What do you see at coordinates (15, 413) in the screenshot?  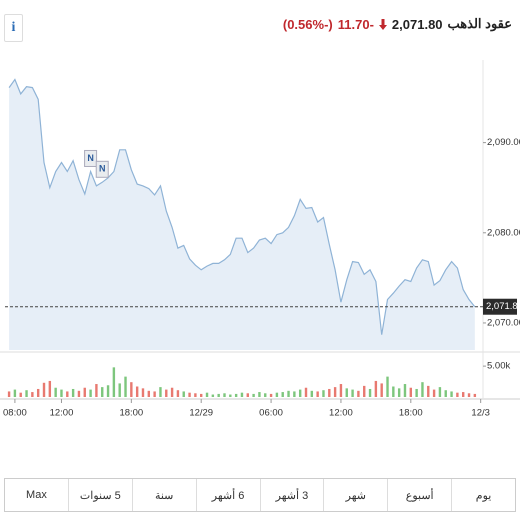 I see `x-tick-label: 08:00` at bounding box center [15, 413].